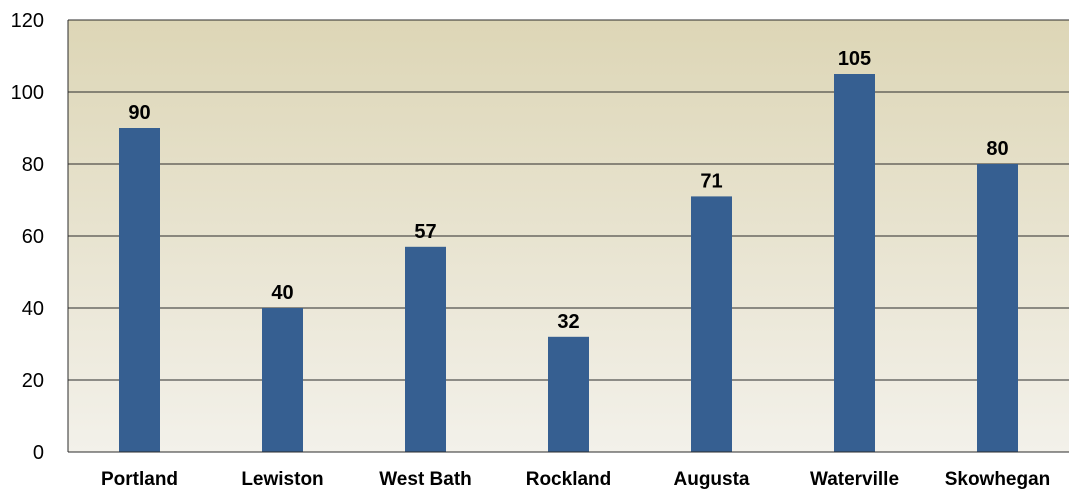 The image size is (1069, 500). Describe the element at coordinates (854, 59) in the screenshot. I see `data-label: 105` at that location.